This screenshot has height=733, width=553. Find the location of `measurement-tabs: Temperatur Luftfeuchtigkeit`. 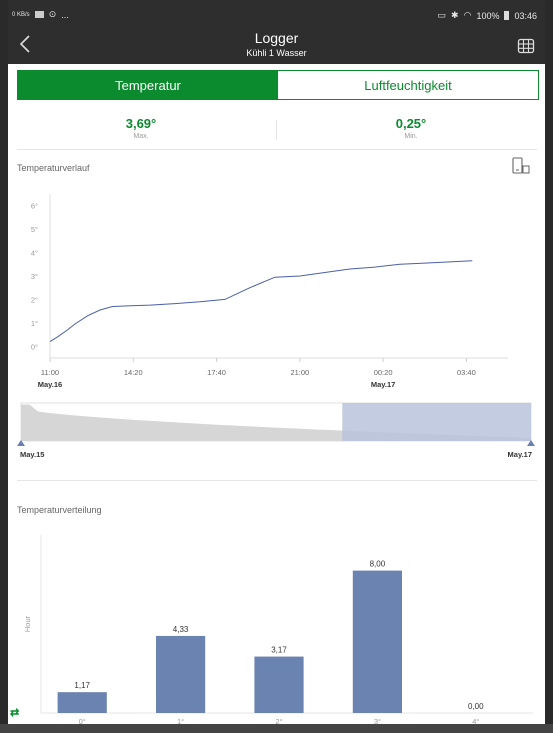

measurement-tabs: Temperatur Luftfeuchtigkeit is located at coordinates (278, 85).